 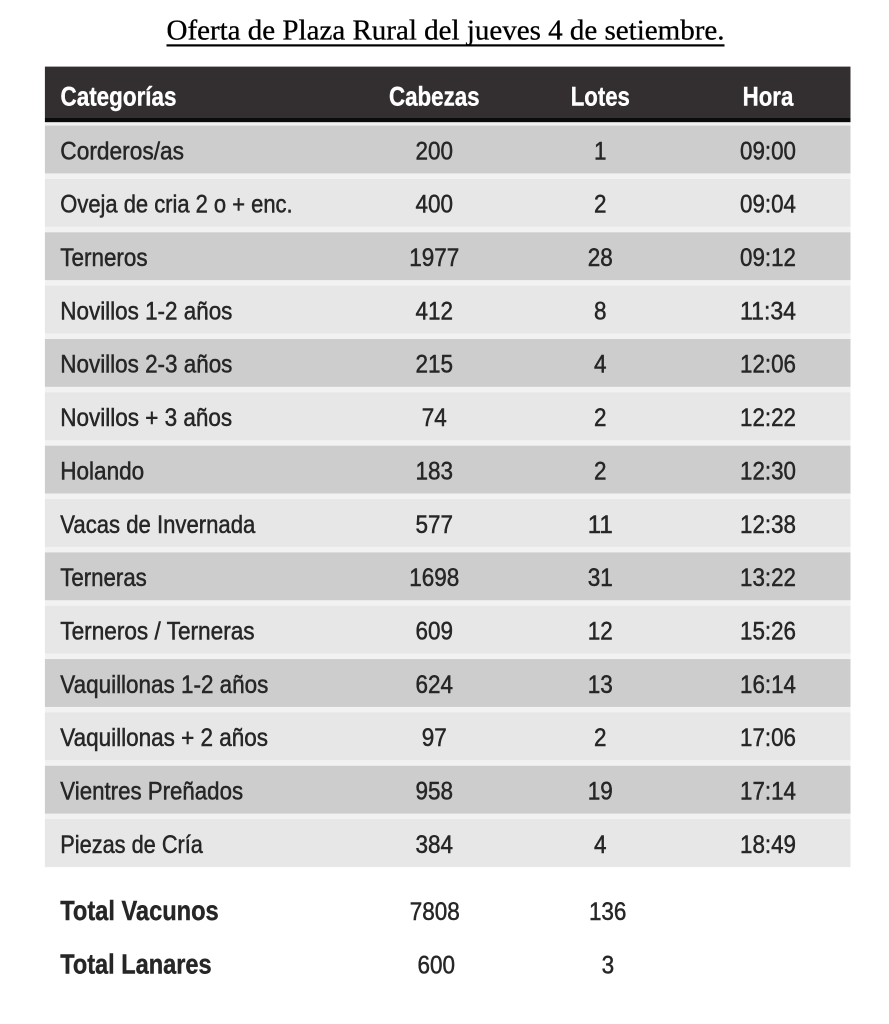 What do you see at coordinates (435, 845) in the screenshot?
I see `svg-text: 384` at bounding box center [435, 845].